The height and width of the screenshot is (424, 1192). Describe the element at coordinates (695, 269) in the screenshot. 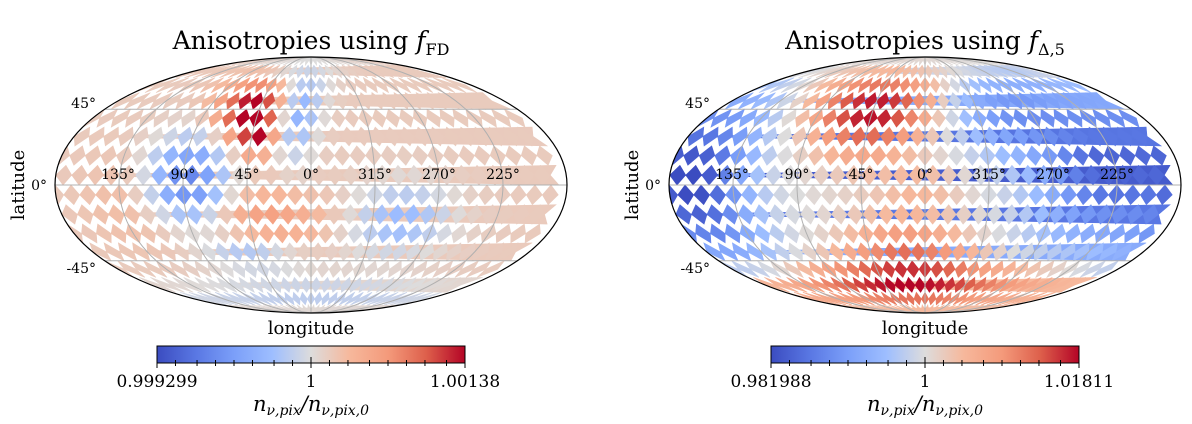

I see `lat-tick-label: -45°` at that location.